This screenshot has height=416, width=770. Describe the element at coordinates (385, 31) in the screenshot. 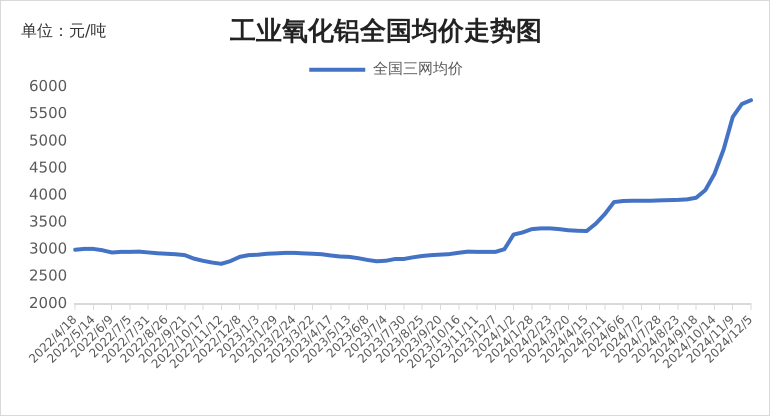

I see `chart-title: 工业氧化铝全国均价走势图` at that location.